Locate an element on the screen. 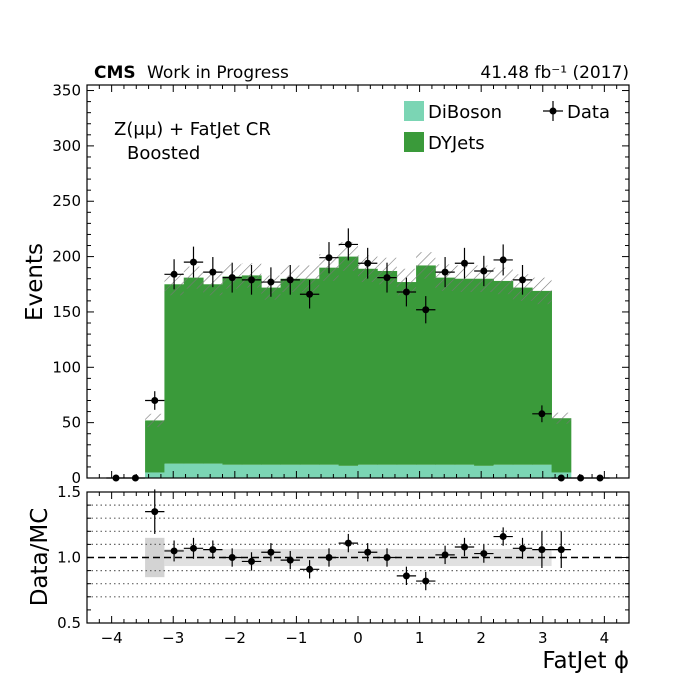 The width and height of the screenshot is (700, 700). legend-label-dyjets: DYJets is located at coordinates (456, 143).